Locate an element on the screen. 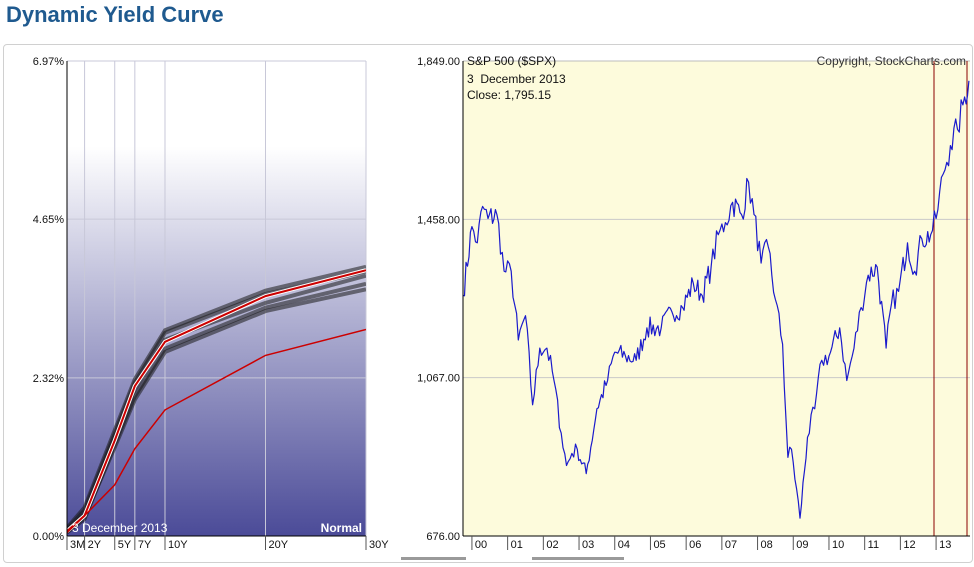  yield-x-tick-label: 30Y is located at coordinates (379, 545).